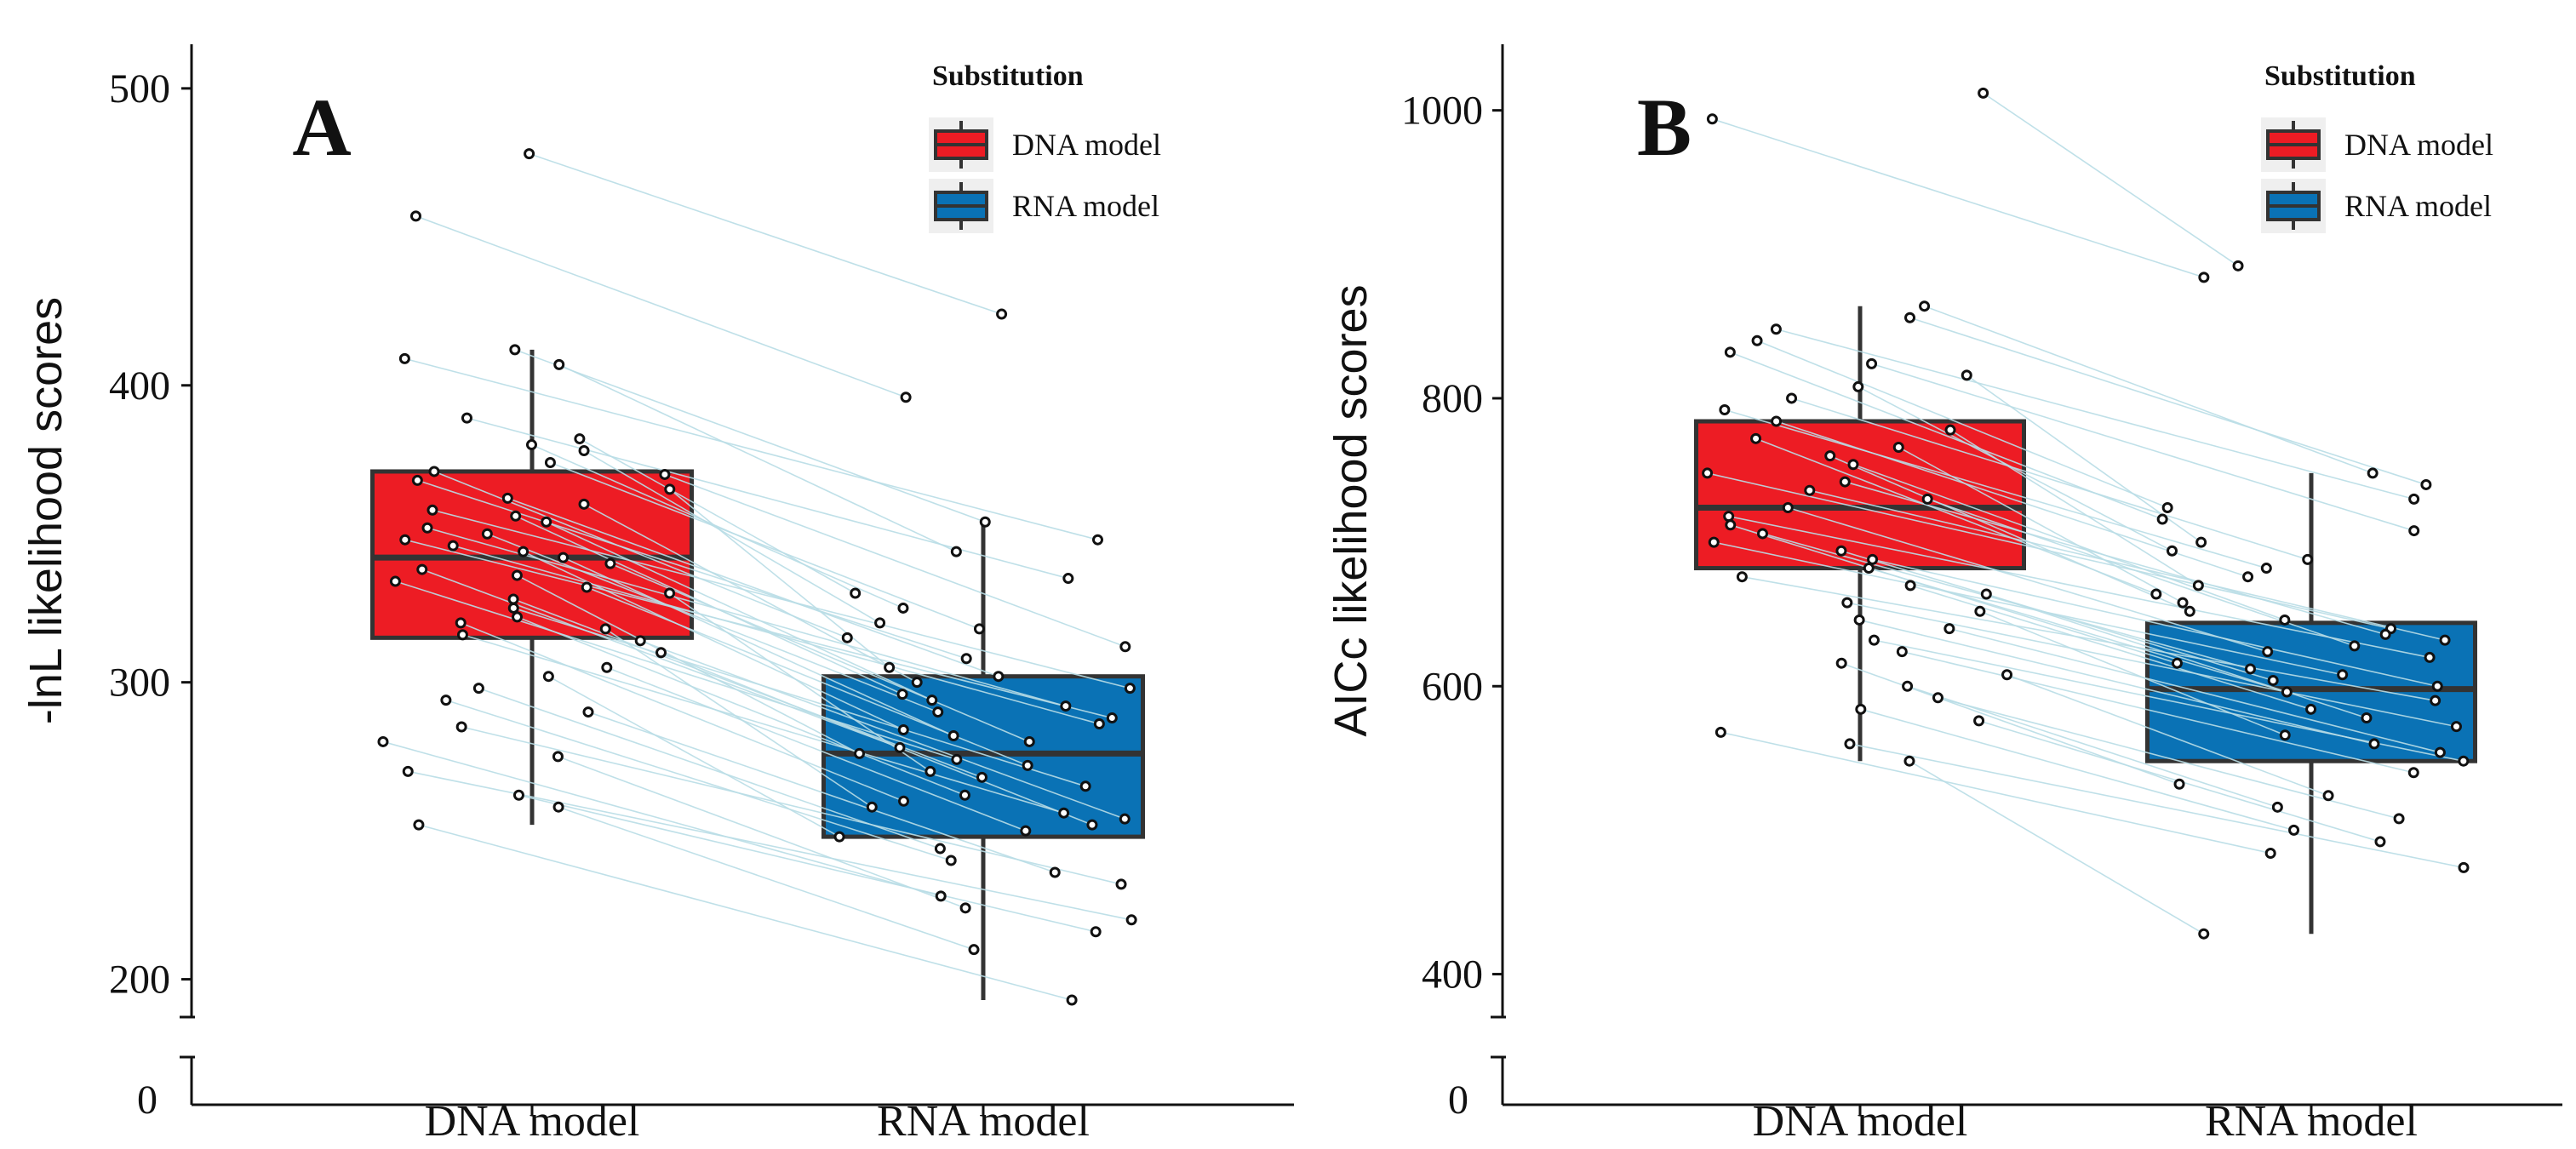 Image resolution: width=2576 pixels, height=1149 pixels. What do you see at coordinates (140, 683) in the screenshot?
I see `y-tick-label: 300` at bounding box center [140, 683].